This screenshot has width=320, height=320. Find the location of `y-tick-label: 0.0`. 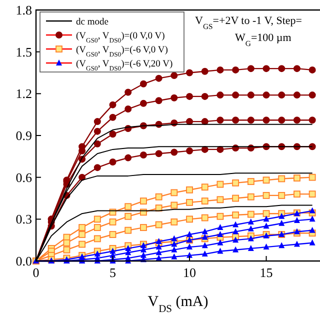

y-tick-label: 0.0 is located at coordinates (24, 261).